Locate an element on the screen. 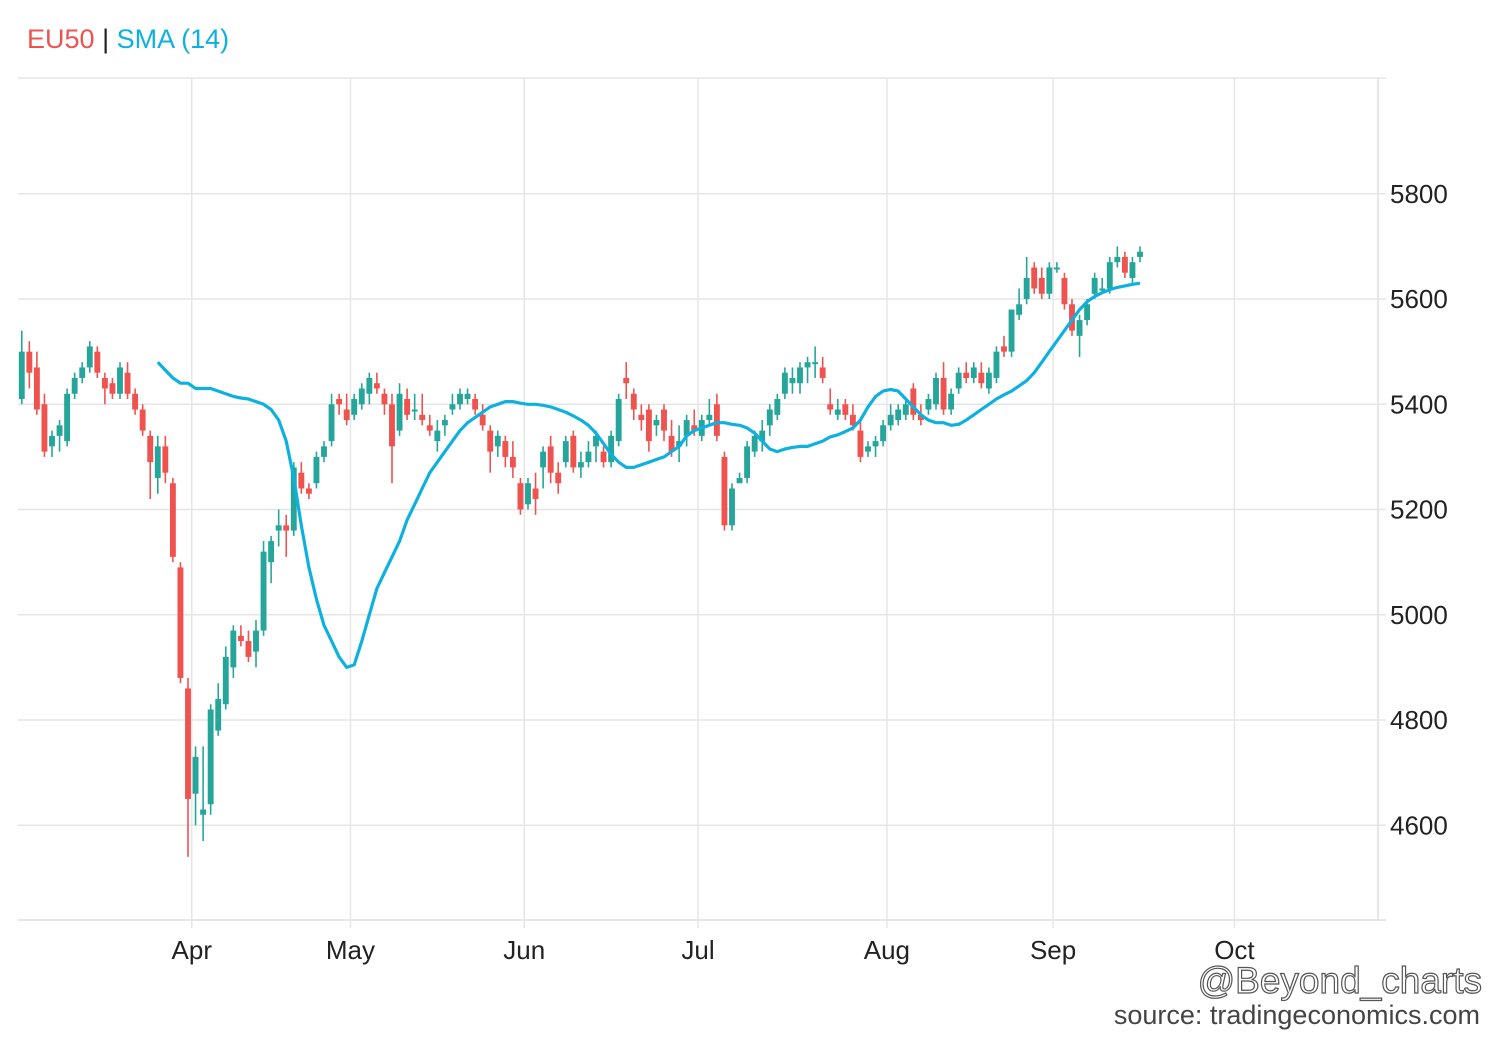  legend-symbol: EU50 is located at coordinates (61, 39).